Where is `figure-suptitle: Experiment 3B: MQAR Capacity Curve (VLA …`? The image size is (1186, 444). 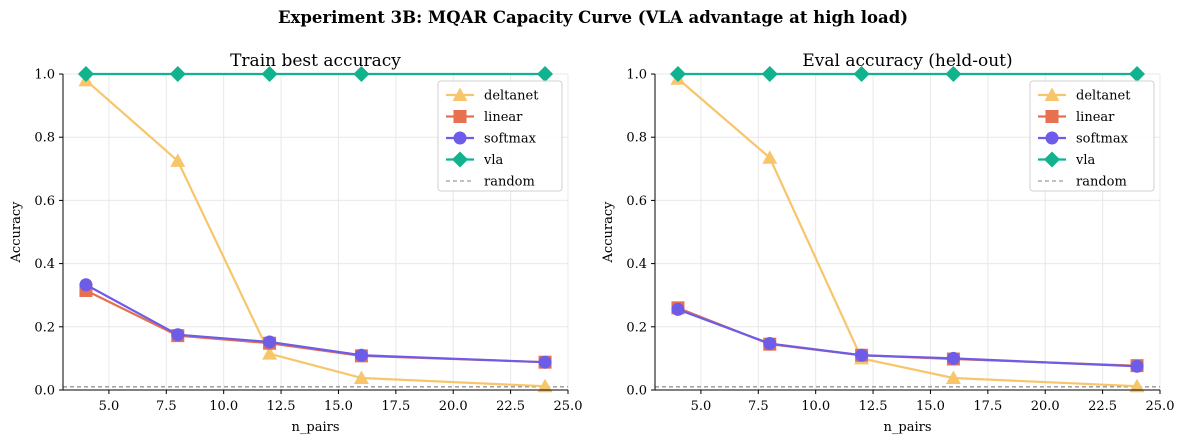 figure-suptitle: Experiment 3B: MQAR Capacity Curve (VLA … is located at coordinates (593, 17).